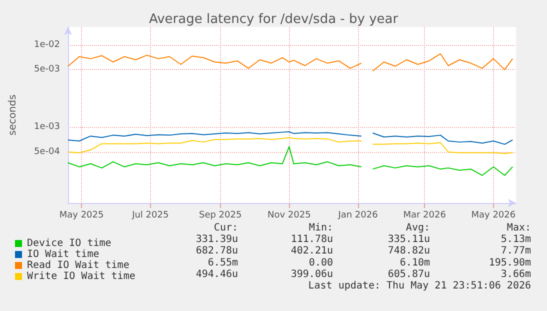 The image size is (547, 311). Describe the element at coordinates (519, 228) in the screenshot. I see `text: Max:` at that location.